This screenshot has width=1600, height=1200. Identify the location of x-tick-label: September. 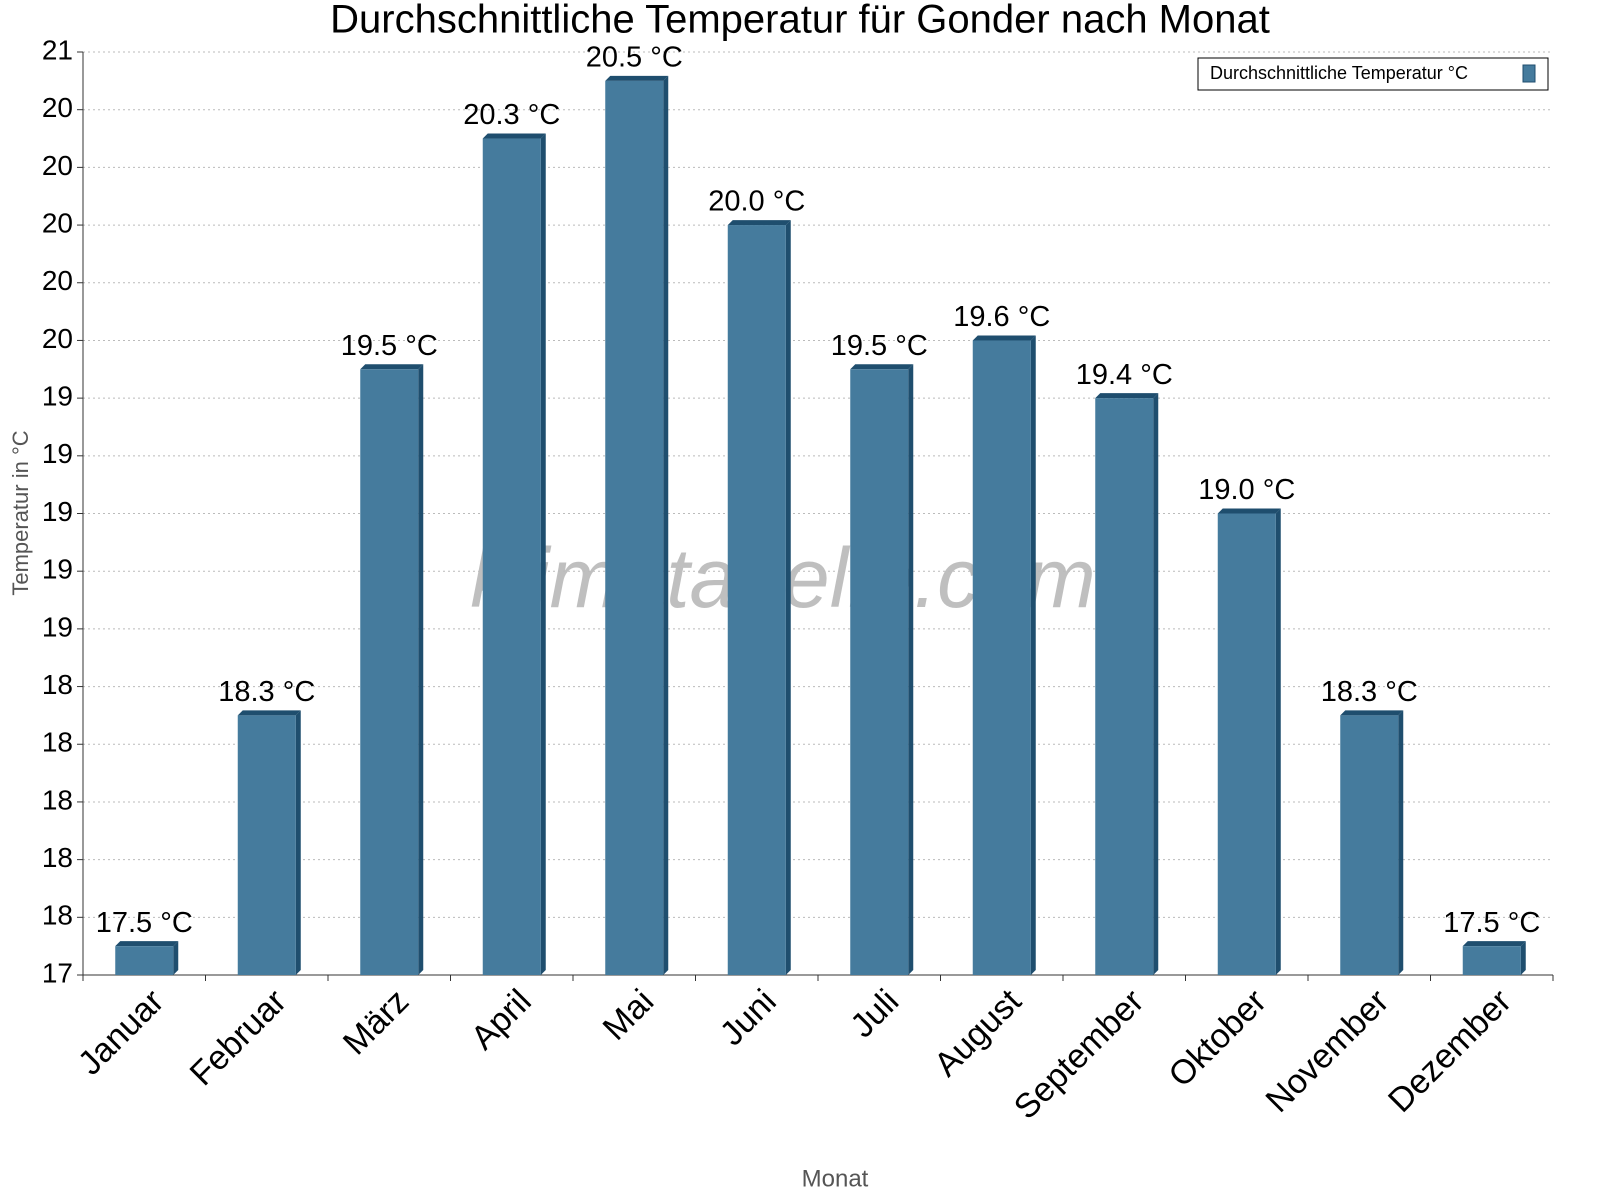
(1079, 1054).